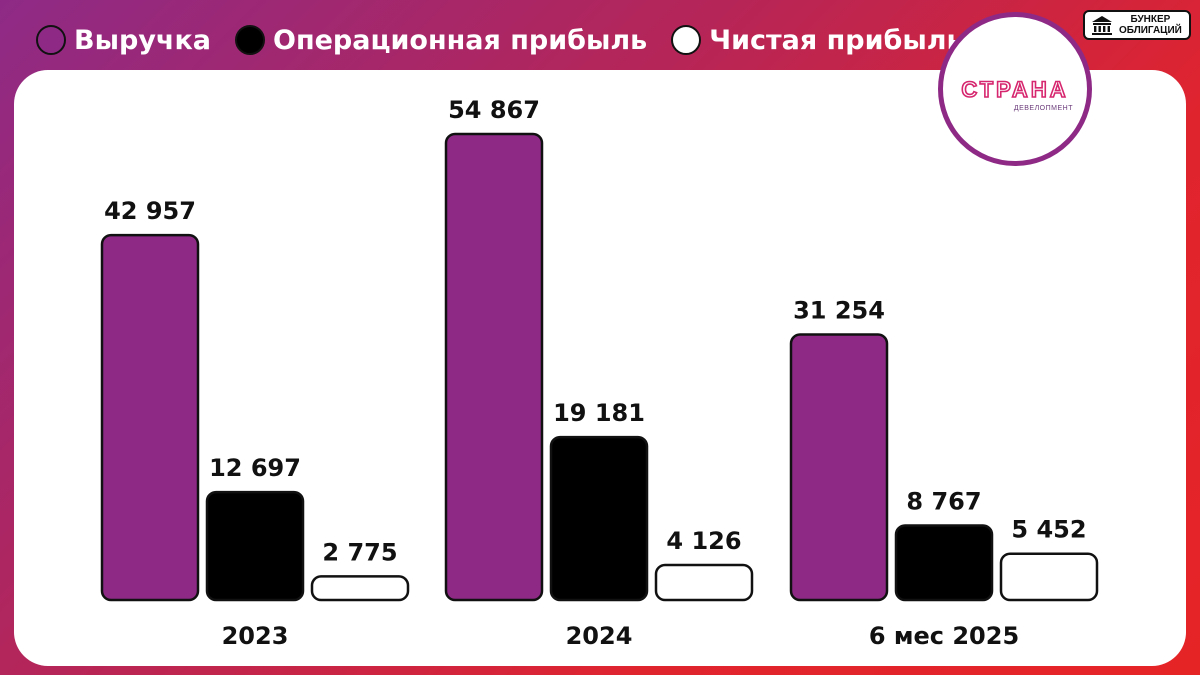  What do you see at coordinates (494, 110) in the screenshot?
I see `bar-label-revenue-2024: 54 867` at bounding box center [494, 110].